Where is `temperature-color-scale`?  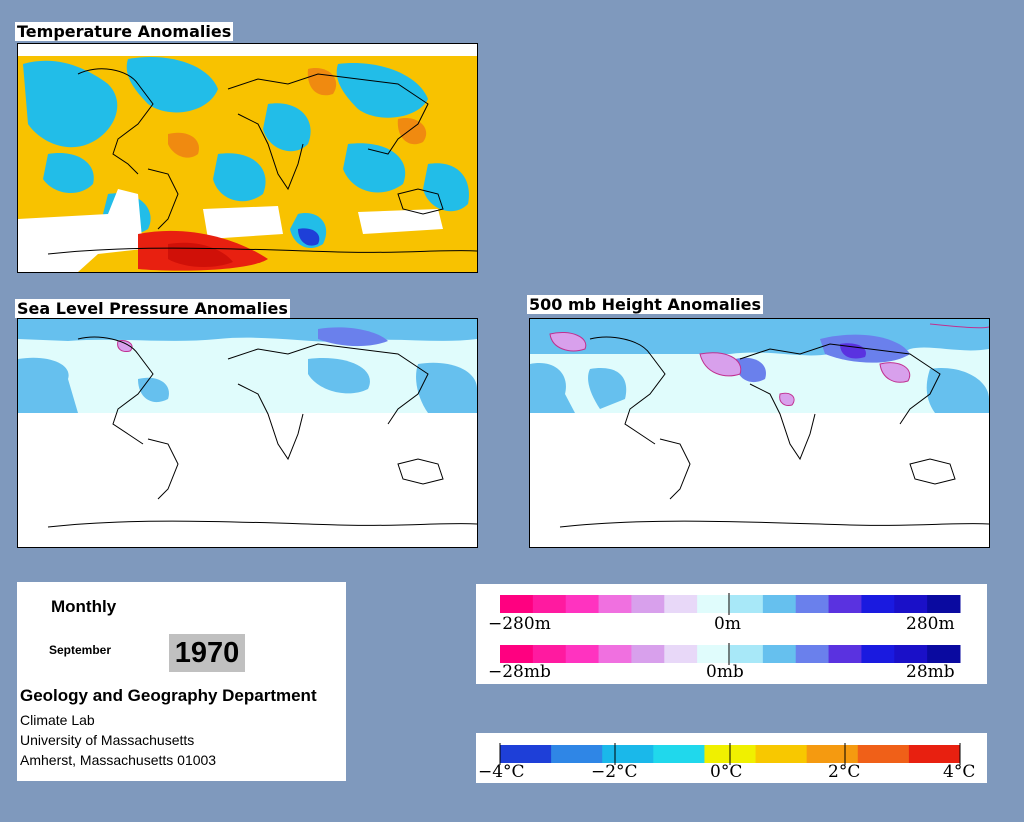
temperature-color-scale is located at coordinates (730, 754).